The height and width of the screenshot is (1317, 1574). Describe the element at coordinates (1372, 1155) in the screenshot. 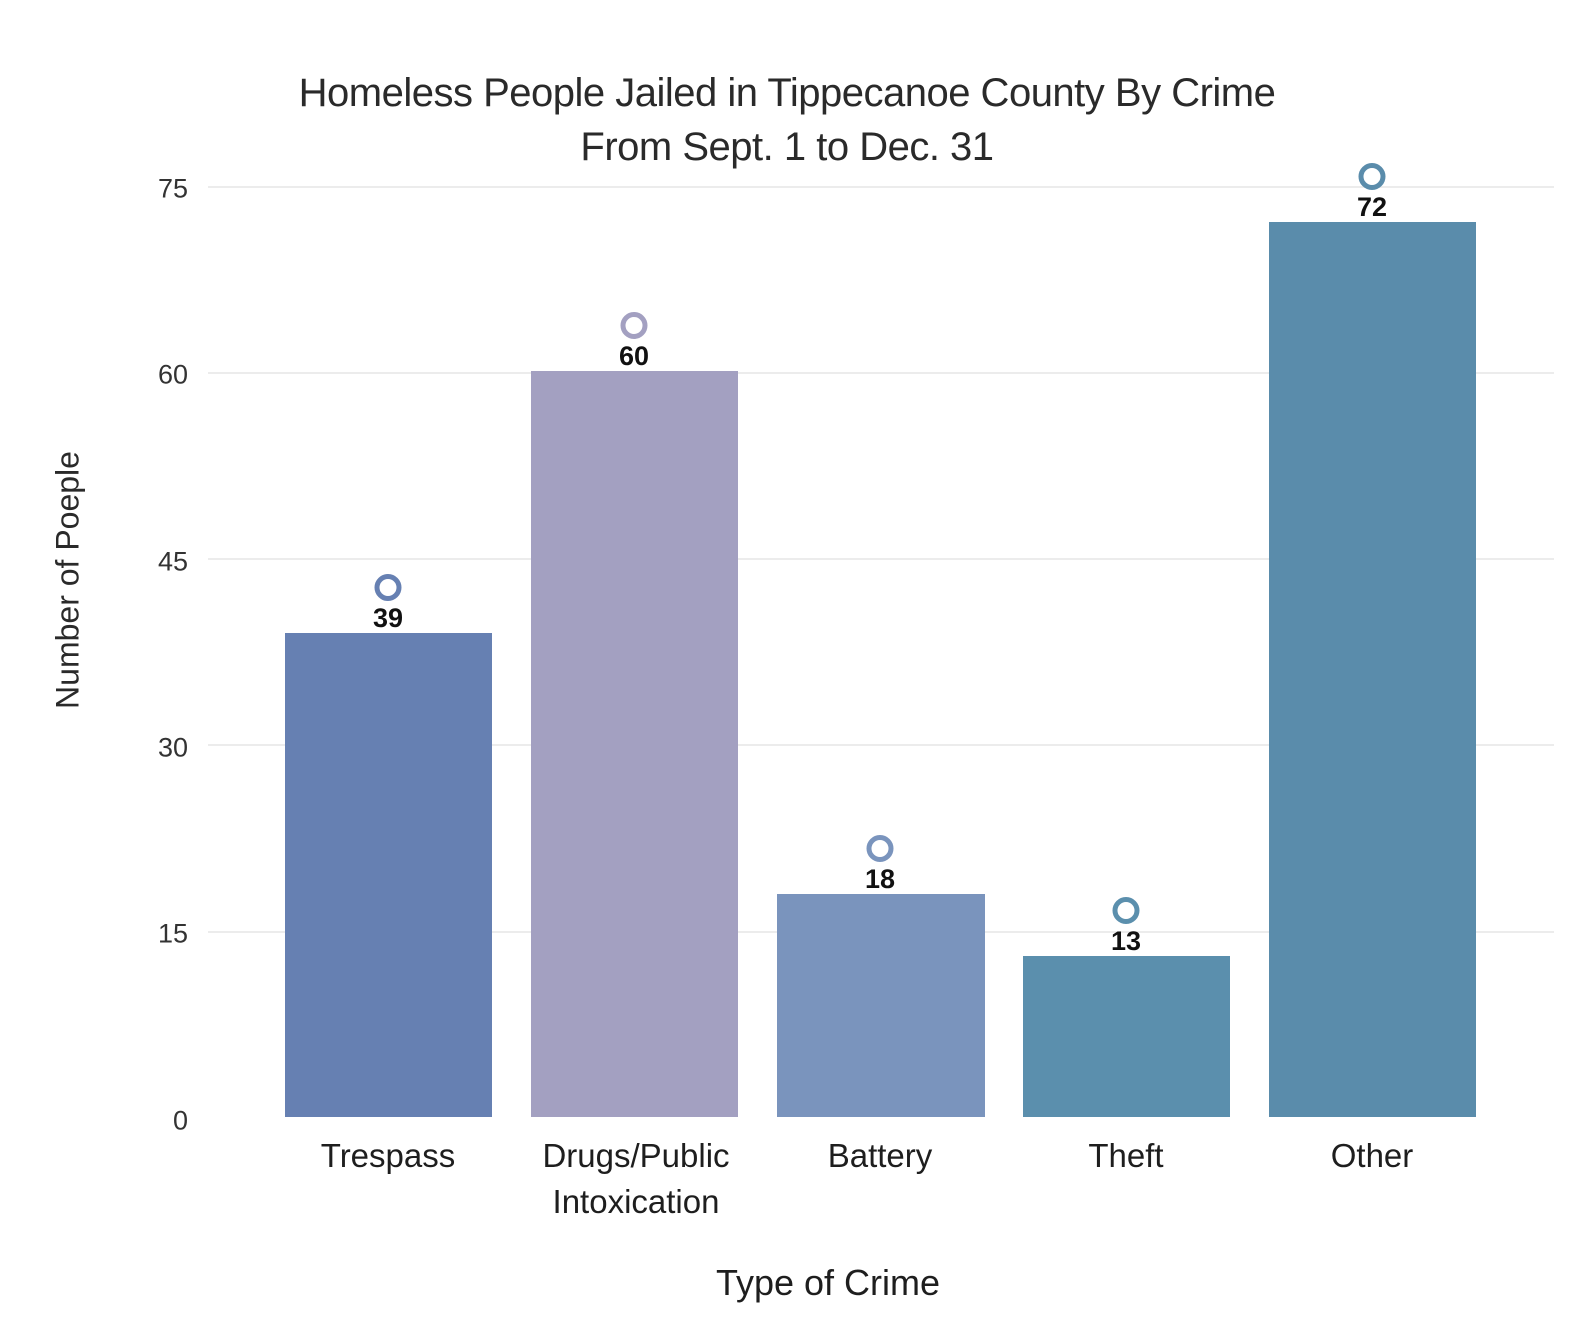

I see `category-label-other: Other` at that location.